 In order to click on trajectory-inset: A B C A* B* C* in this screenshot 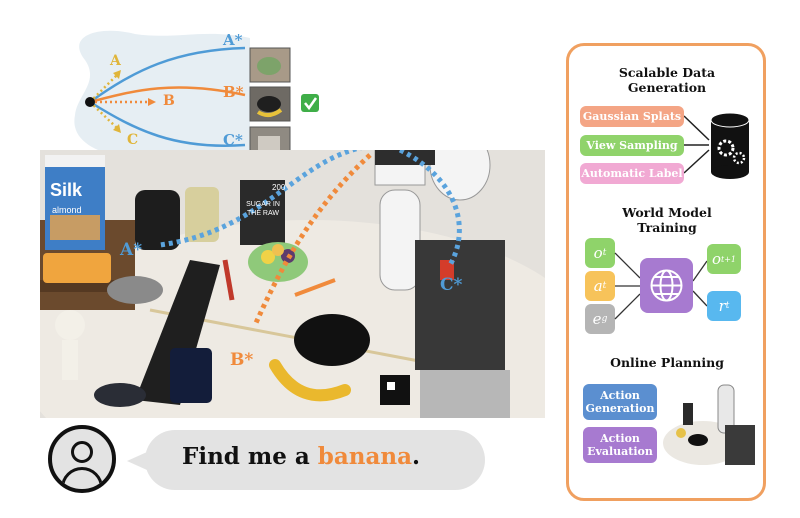, I will do `click(192, 97)`.